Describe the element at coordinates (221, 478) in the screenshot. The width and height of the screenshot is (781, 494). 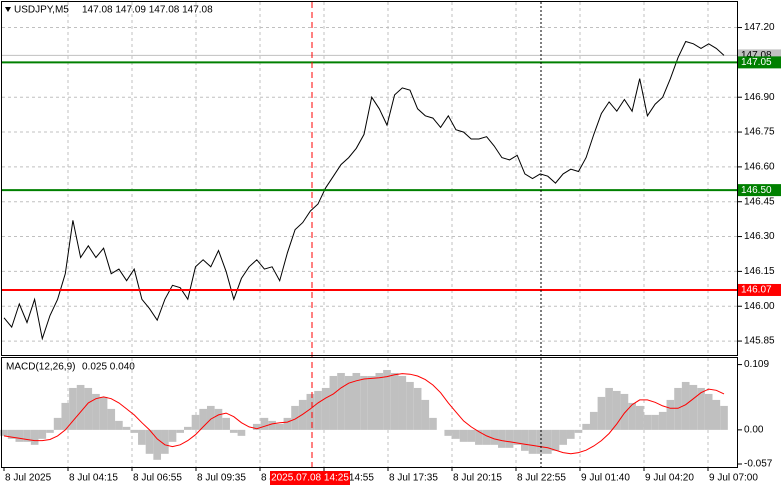
I see `x-tick-label: 8 Jul 09:35` at that location.